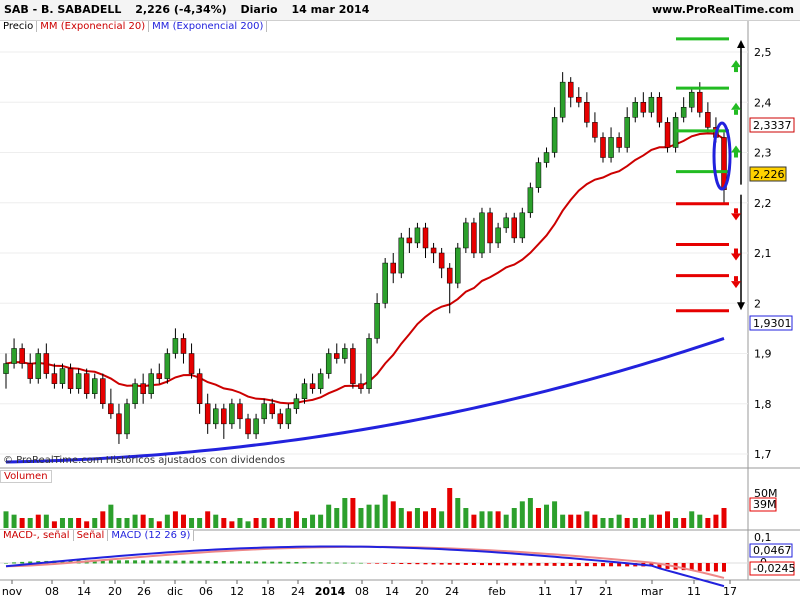 The image size is (800, 600). What do you see at coordinates (497, 591) in the screenshot?
I see `date-tick-label: feb` at bounding box center [497, 591].